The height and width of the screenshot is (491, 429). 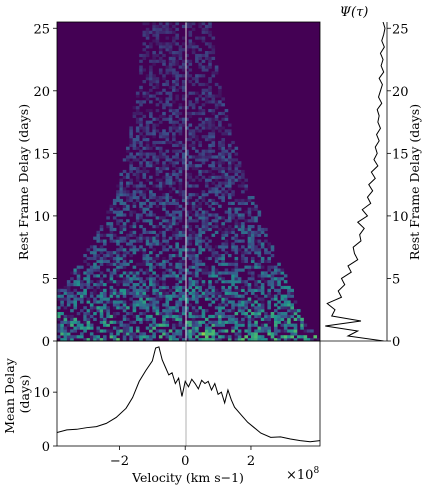 I want to click on mean-delay-y-tick-label: 0, so click(x=46, y=447).